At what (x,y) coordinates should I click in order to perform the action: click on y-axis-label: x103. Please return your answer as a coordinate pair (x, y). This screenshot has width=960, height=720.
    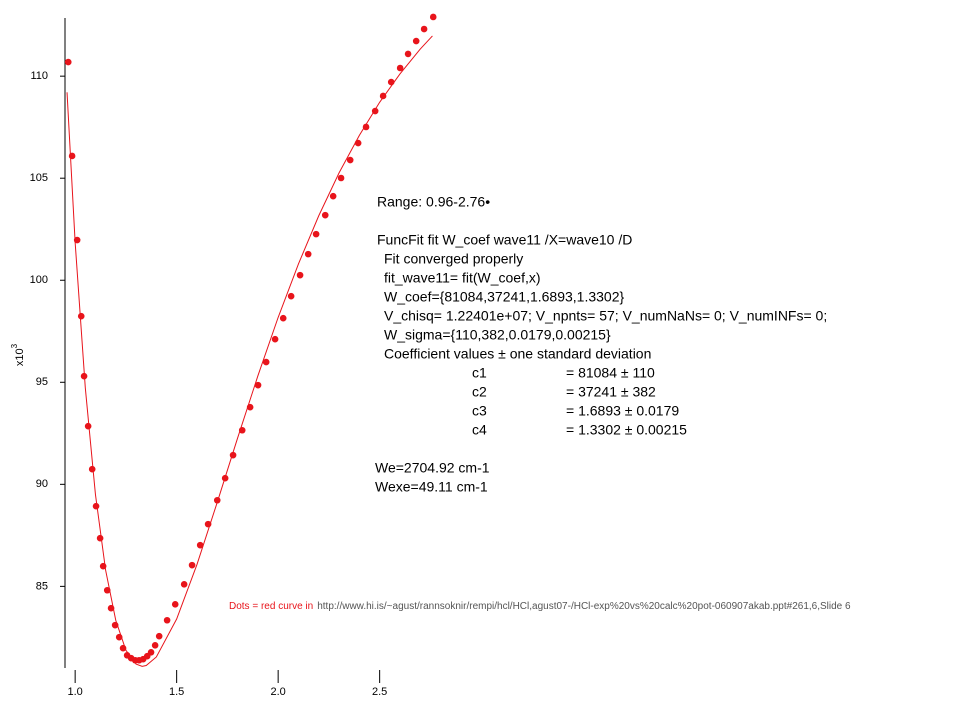
    Looking at the image, I should click on (18, 354).